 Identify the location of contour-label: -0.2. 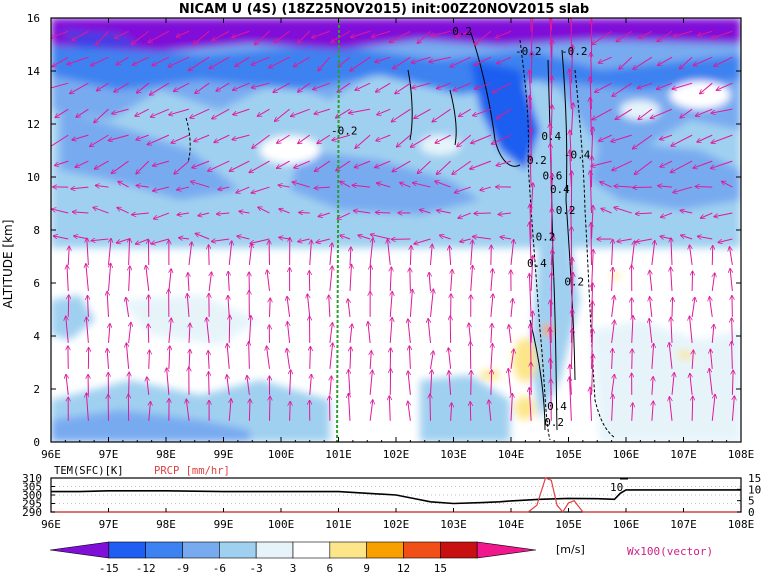
(528, 51).